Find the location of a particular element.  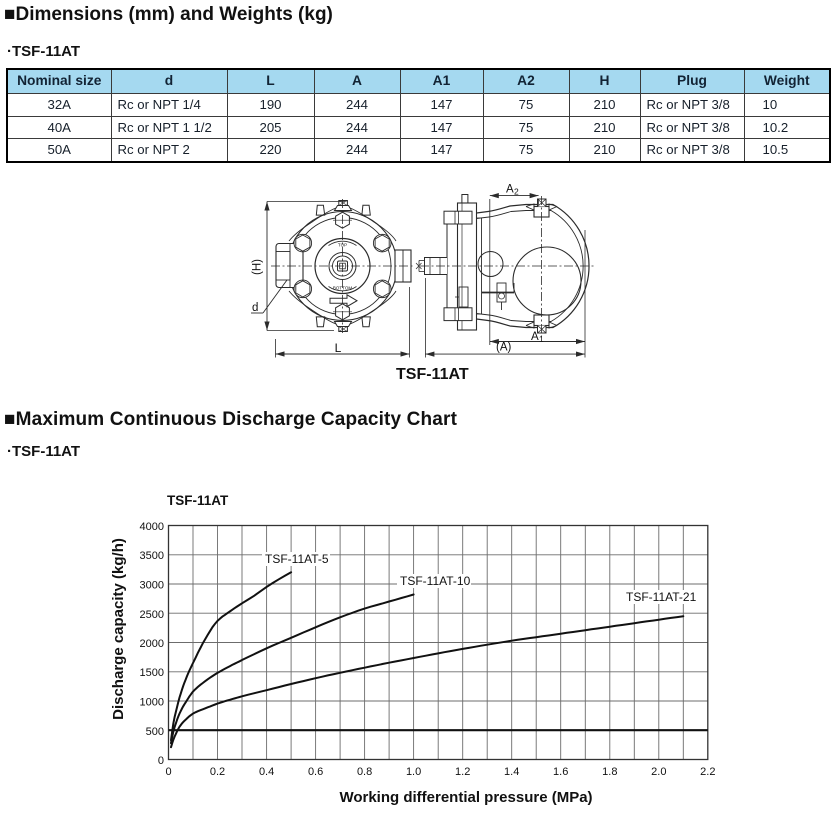

svg-text: d is located at coordinates (255, 308).